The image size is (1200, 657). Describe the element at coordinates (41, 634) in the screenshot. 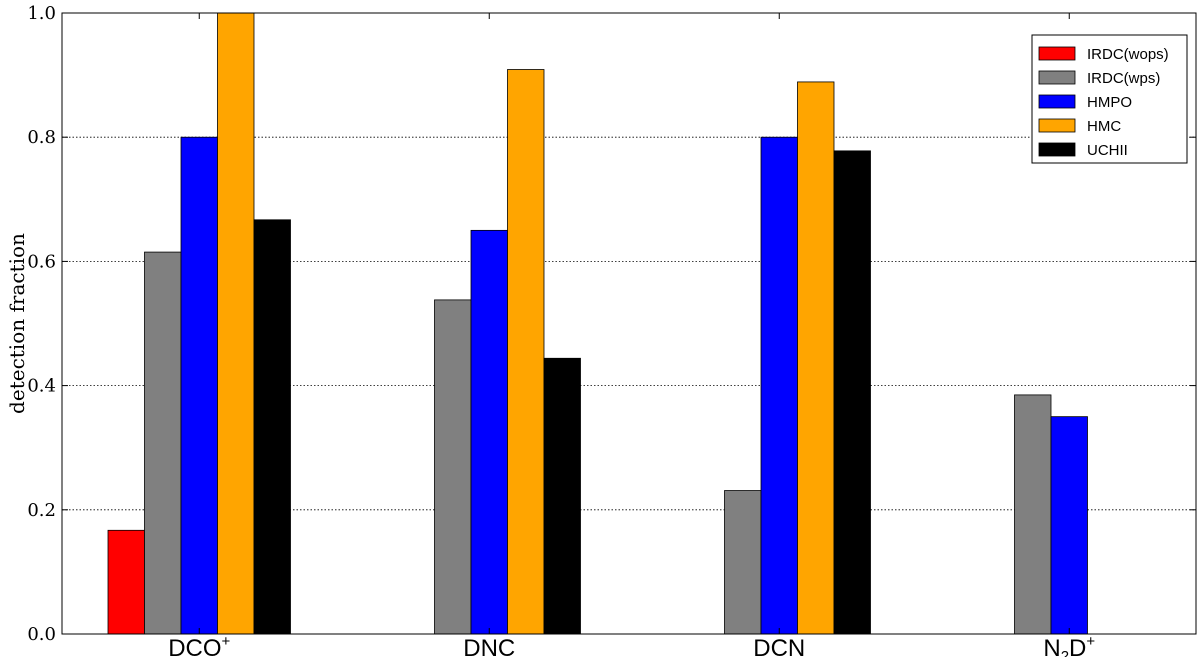

I see `y-tick-label: 0.0` at that location.